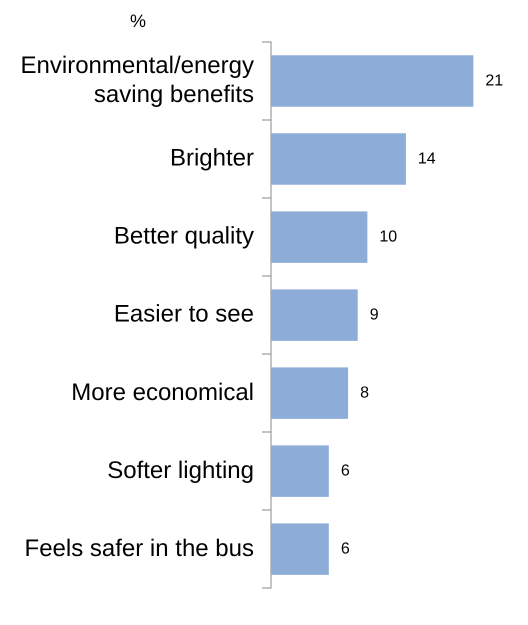  Describe the element at coordinates (139, 548) in the screenshot. I see `y-tick-label: Feels safer in the bus` at that location.